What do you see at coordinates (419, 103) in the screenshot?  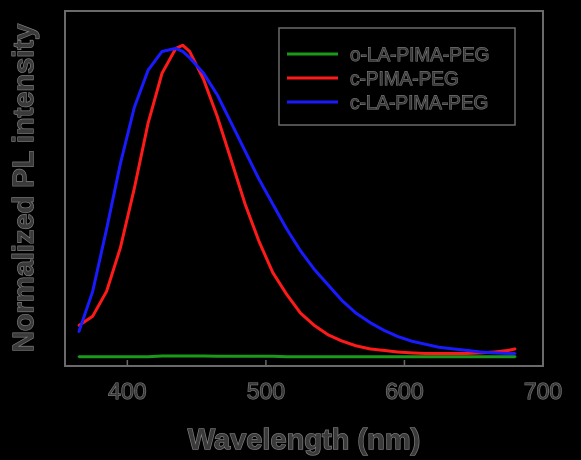 I see `legend-label: c-LA-PIMA-PEG` at bounding box center [419, 103].